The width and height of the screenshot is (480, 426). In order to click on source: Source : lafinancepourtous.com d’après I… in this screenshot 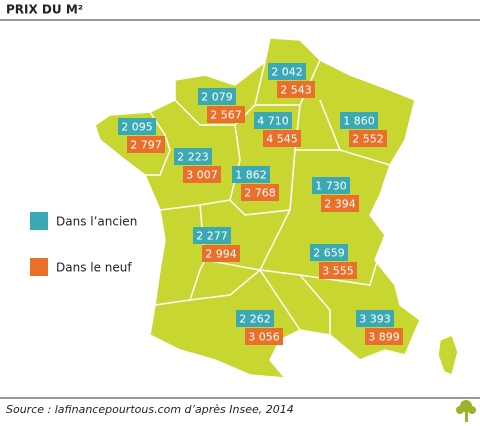, I will do `click(150, 409)`.